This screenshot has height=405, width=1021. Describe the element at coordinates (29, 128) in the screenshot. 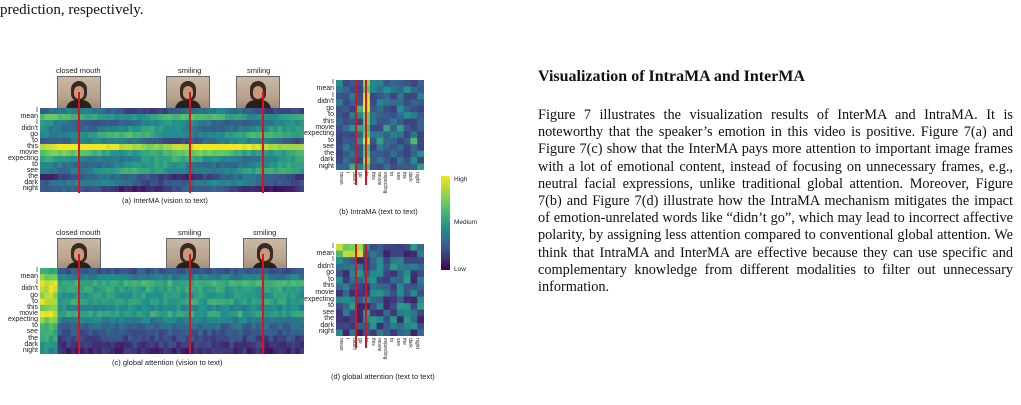

I see `row-label: didn't` at that location.